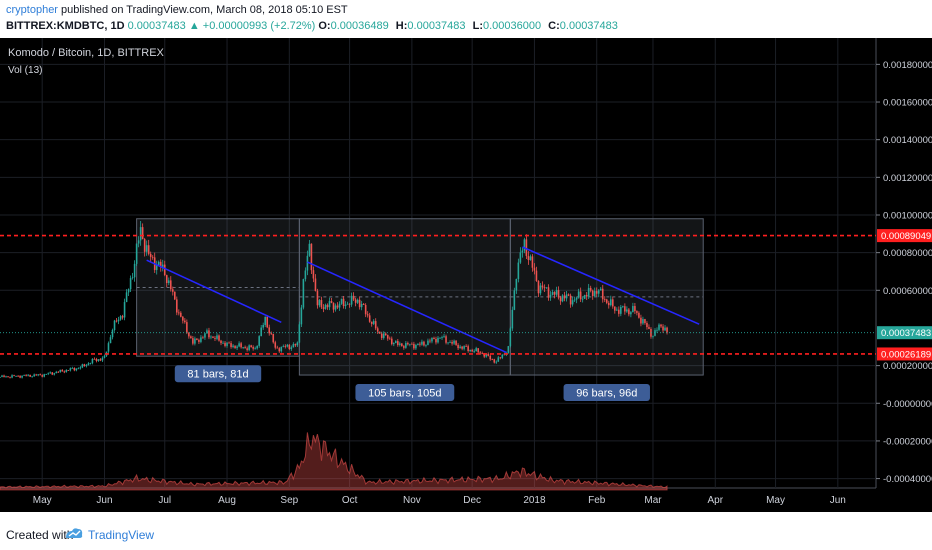 The width and height of the screenshot is (932, 550). I want to click on price-tick-label: 0.00060000, so click(907, 291).